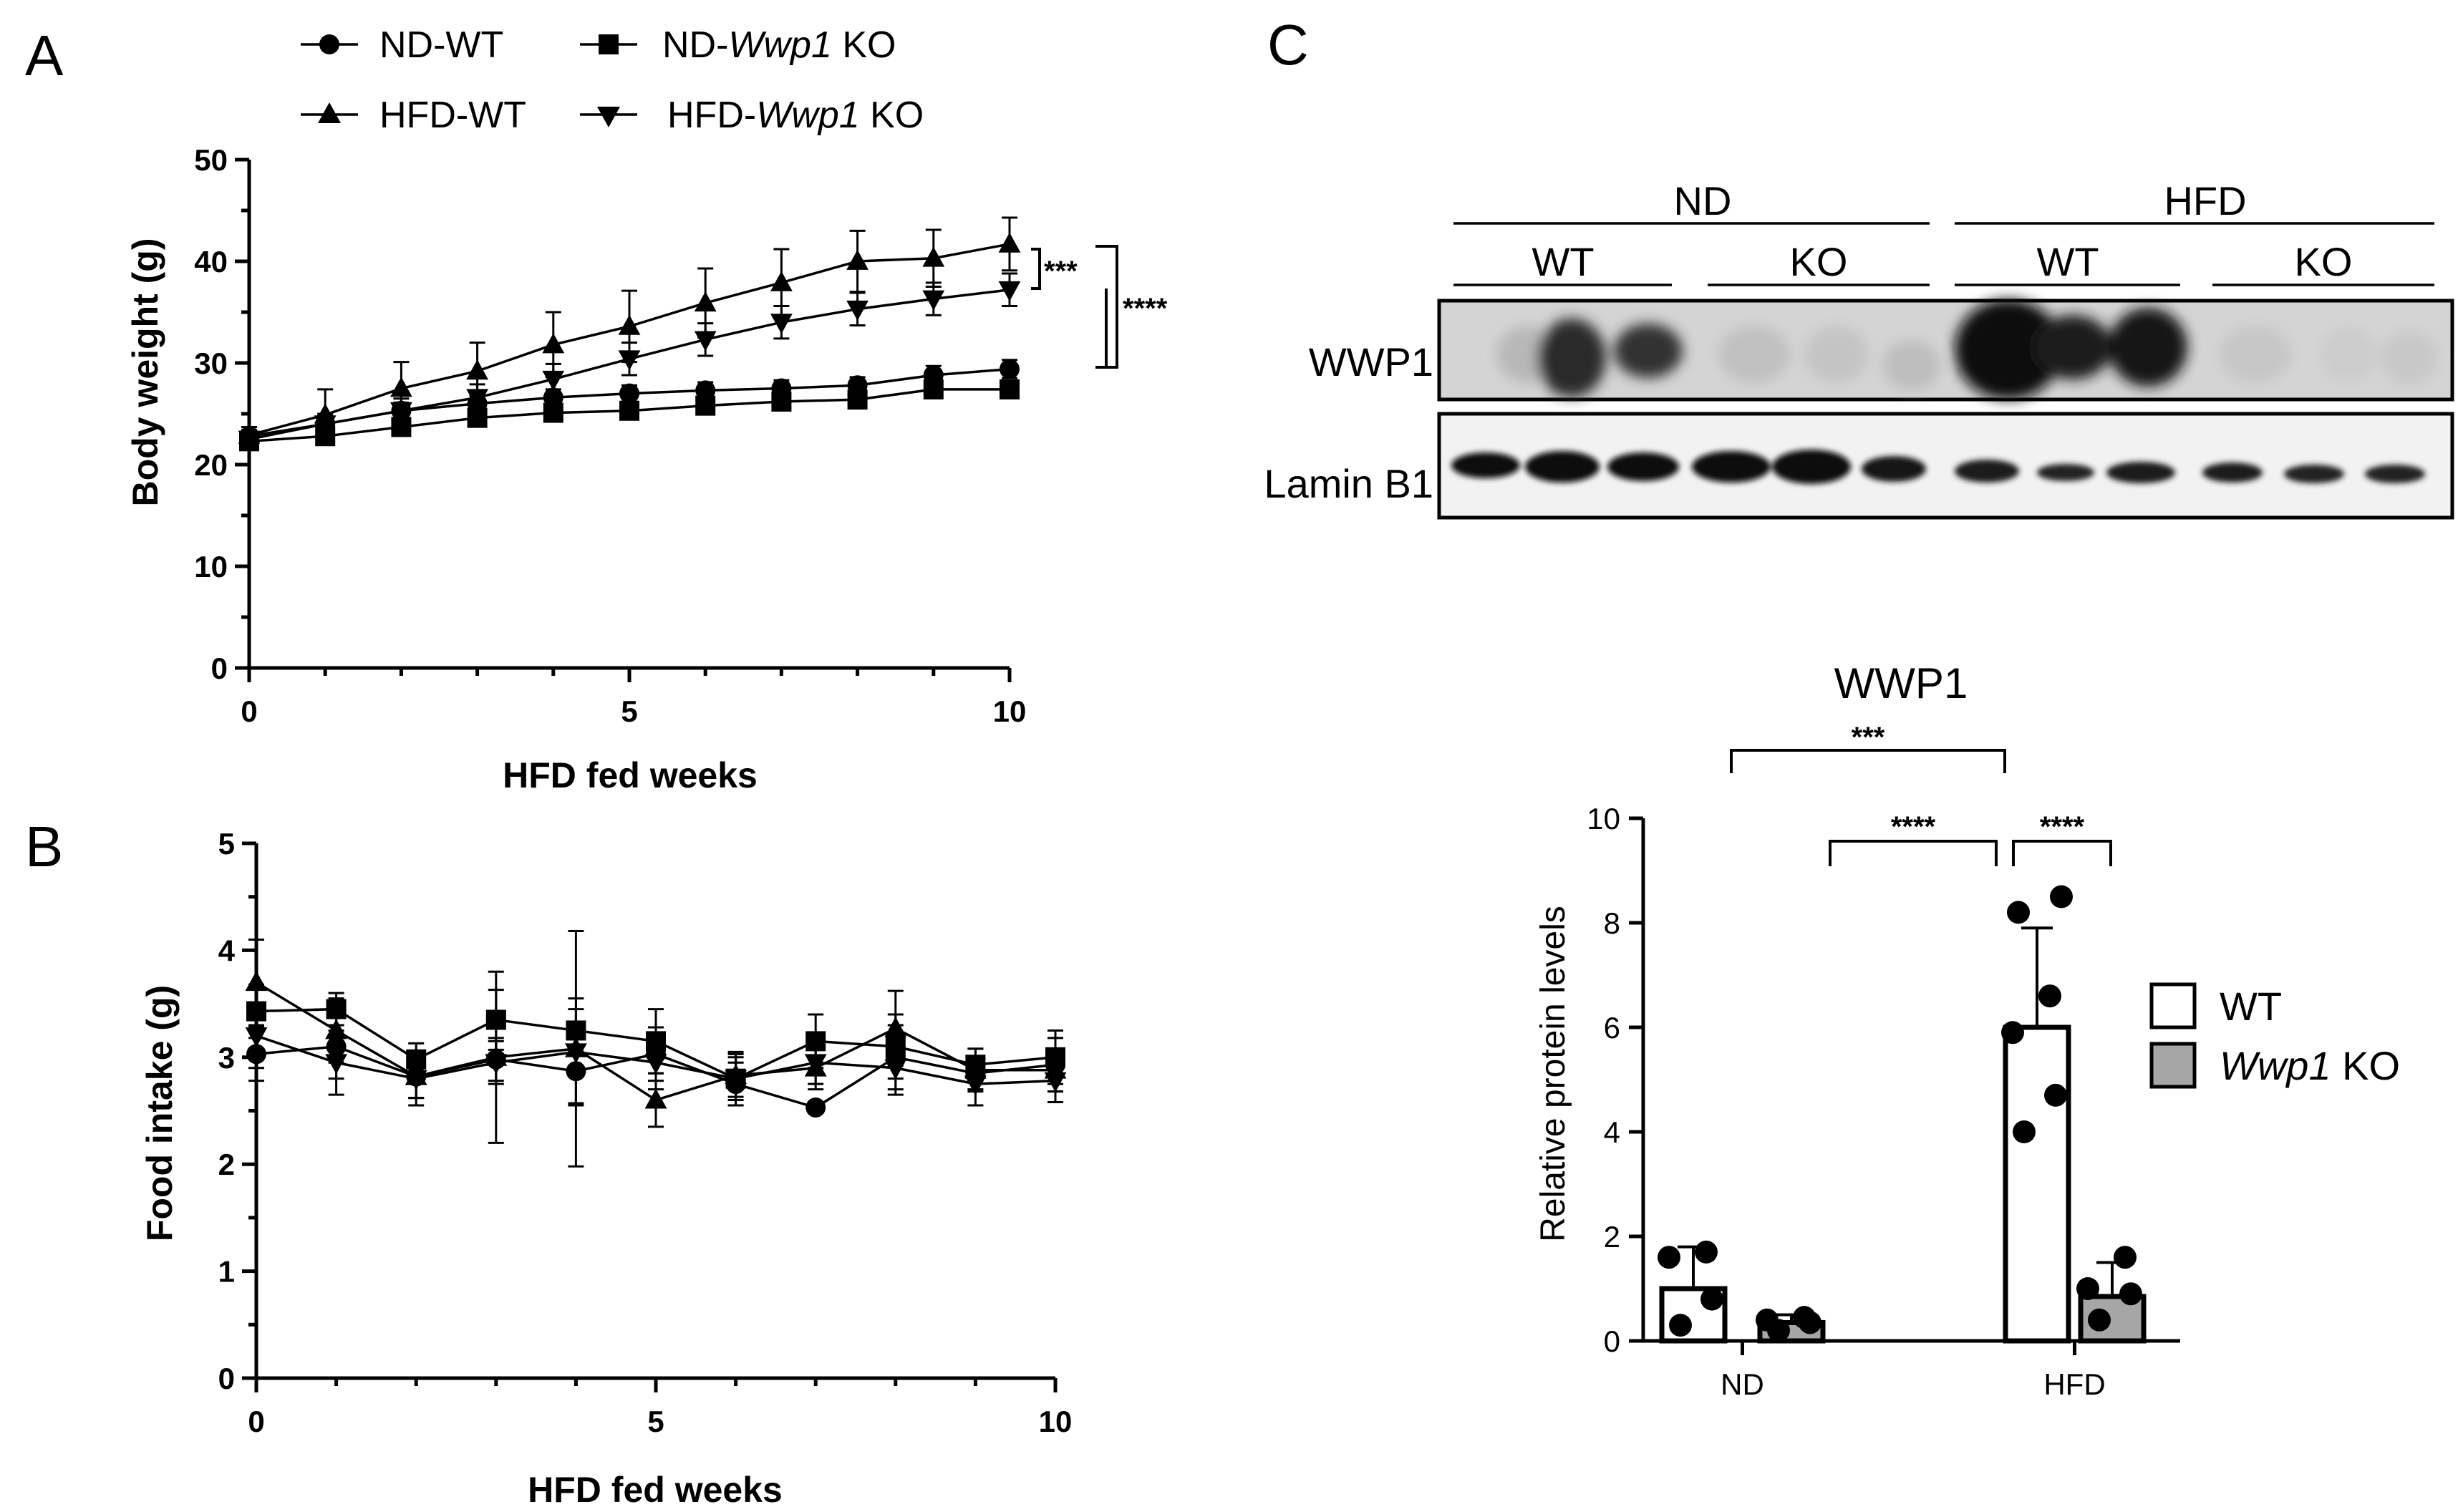  I want to click on y-tick-label: 4, so click(1612, 1132).